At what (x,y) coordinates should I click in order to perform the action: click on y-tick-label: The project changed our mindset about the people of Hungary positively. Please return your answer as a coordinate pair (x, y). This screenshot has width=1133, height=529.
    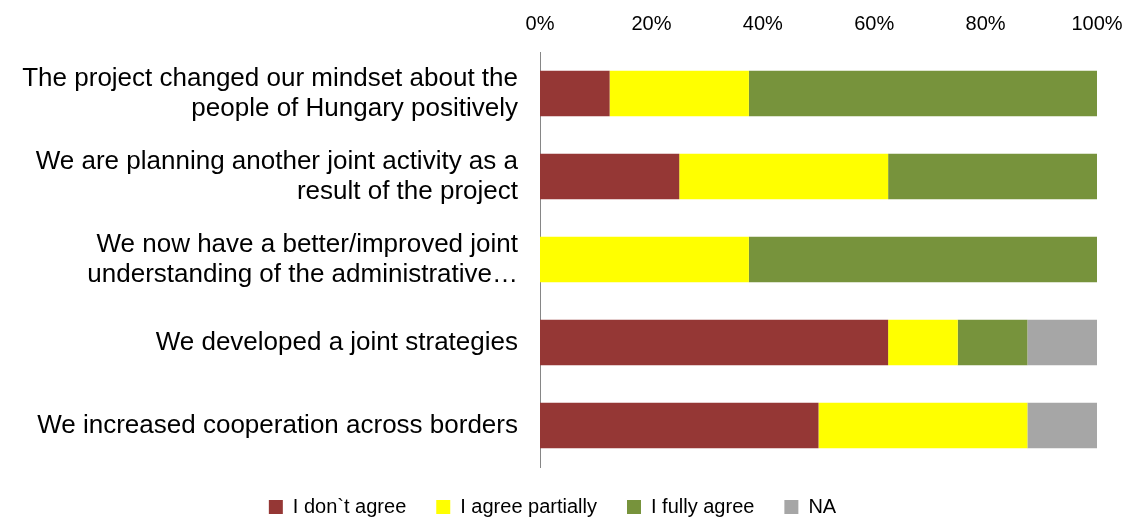
    Looking at the image, I should click on (270, 91).